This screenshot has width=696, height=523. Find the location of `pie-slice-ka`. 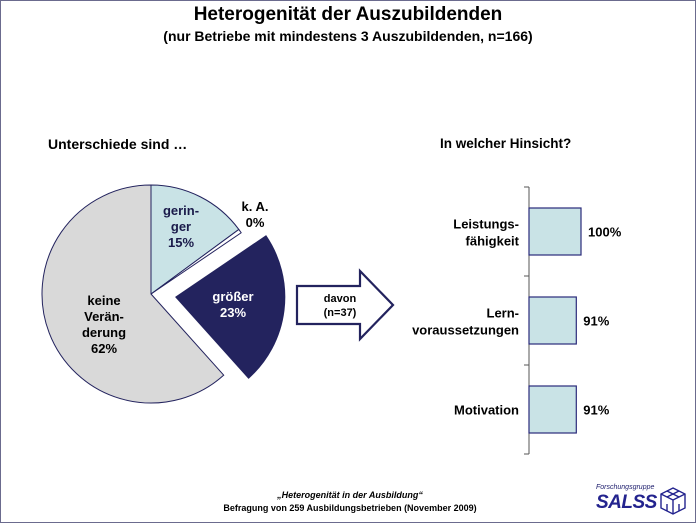

pie-slice-ka is located at coordinates (196, 261).